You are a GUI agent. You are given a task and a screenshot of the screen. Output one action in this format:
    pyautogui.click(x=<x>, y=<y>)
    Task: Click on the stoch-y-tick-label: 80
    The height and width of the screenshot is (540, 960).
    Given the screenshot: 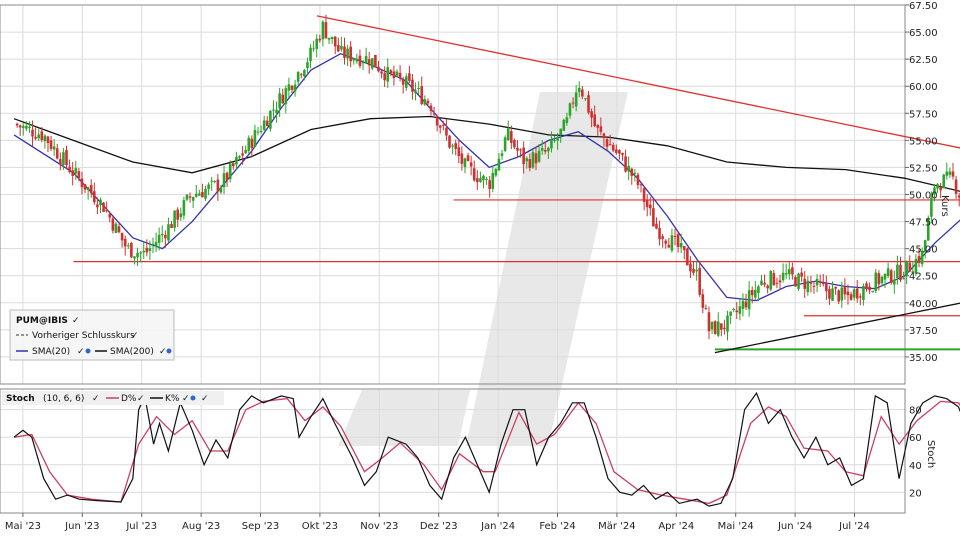 What is the action you would take?
    pyautogui.click(x=915, y=411)
    